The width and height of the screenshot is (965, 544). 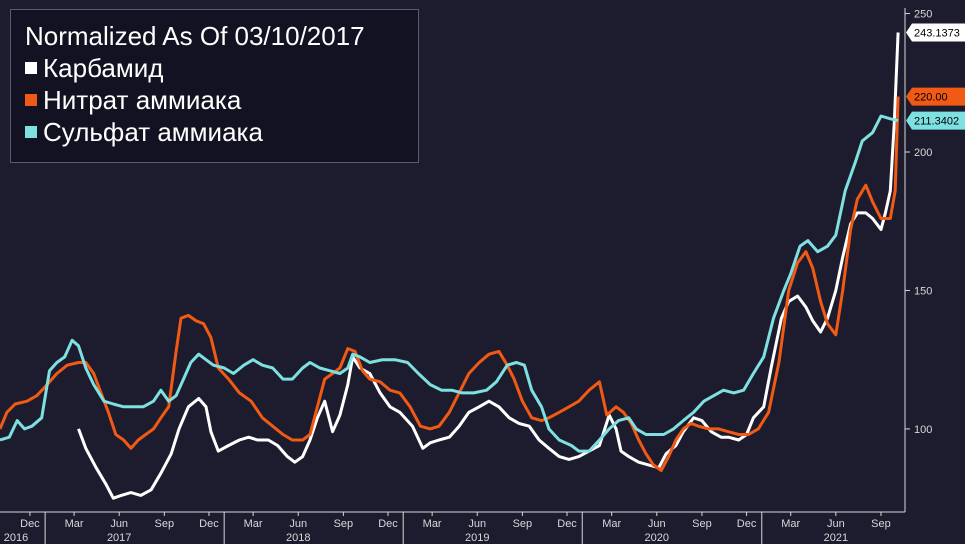 I want to click on end-value-label: 220.00, so click(x=931, y=98).